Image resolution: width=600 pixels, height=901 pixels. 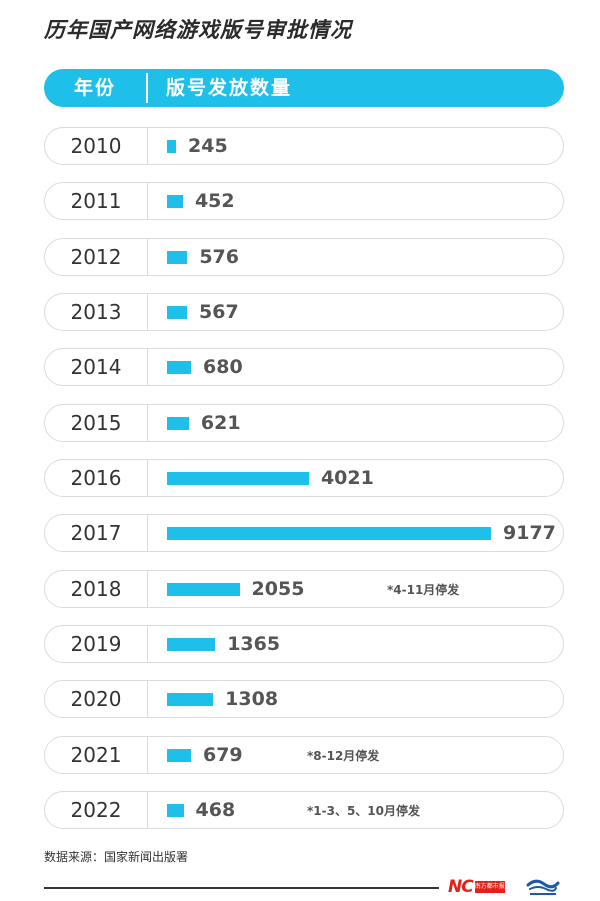 What do you see at coordinates (96, 643) in the screenshot?
I see `year-label: 2019` at bounding box center [96, 643].